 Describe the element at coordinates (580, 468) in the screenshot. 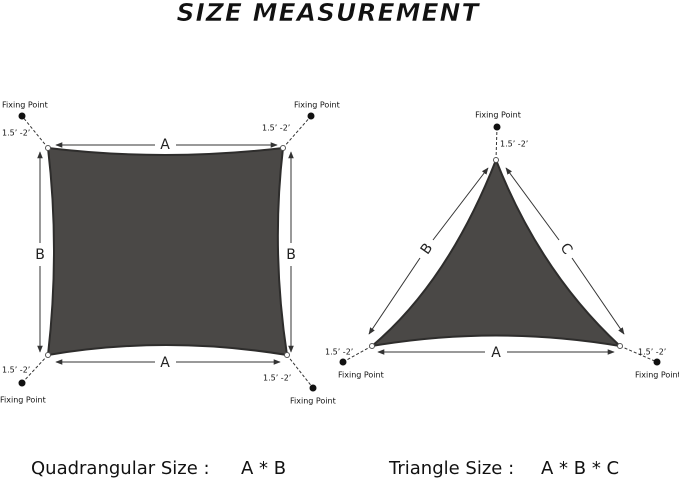

I see `caption-formula: A * B * C` at that location.